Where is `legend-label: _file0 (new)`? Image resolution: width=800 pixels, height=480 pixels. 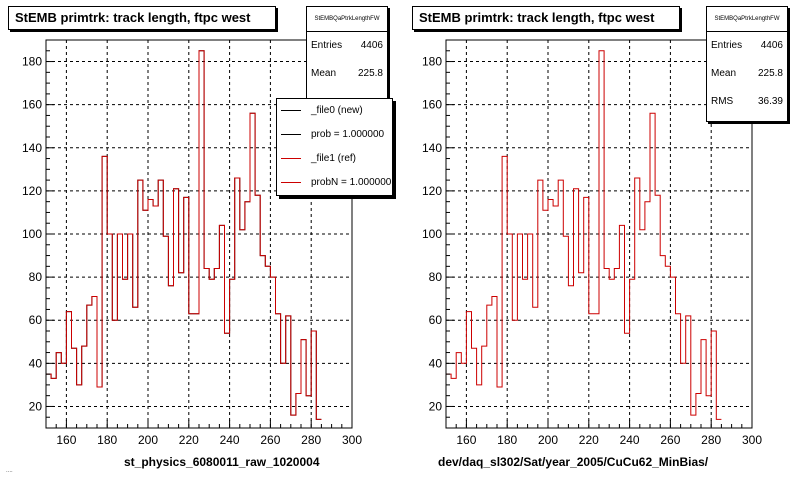 legend-label: _file0 (new) is located at coordinates (337, 110).